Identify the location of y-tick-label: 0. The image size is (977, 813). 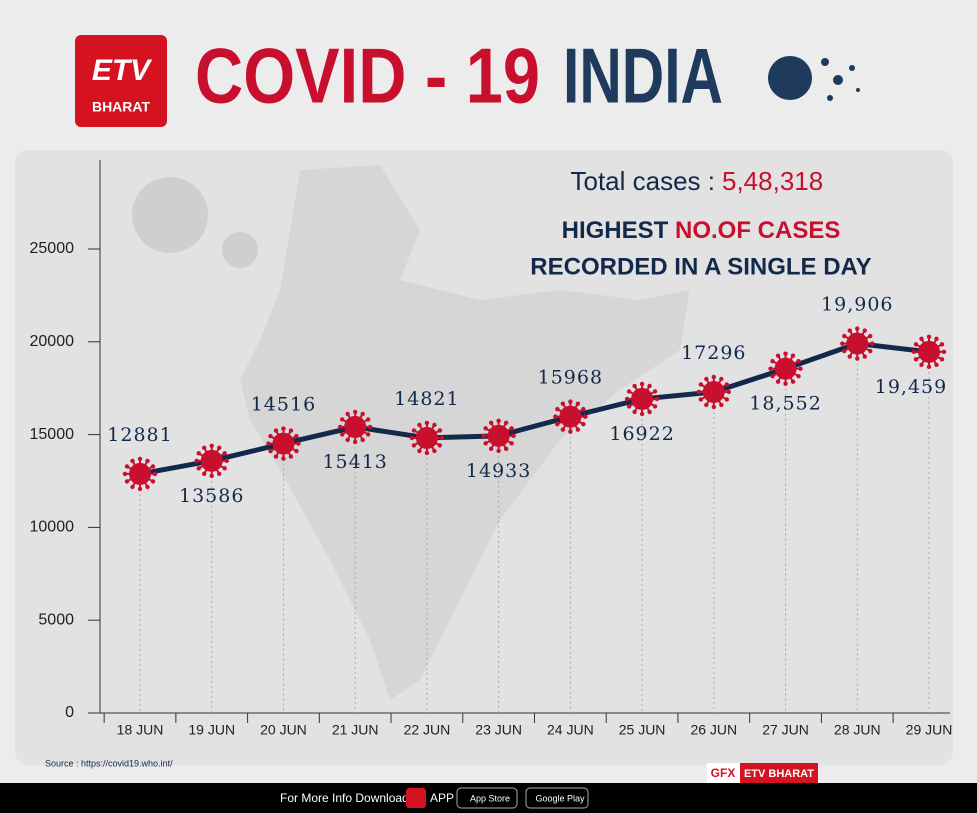
(69, 712).